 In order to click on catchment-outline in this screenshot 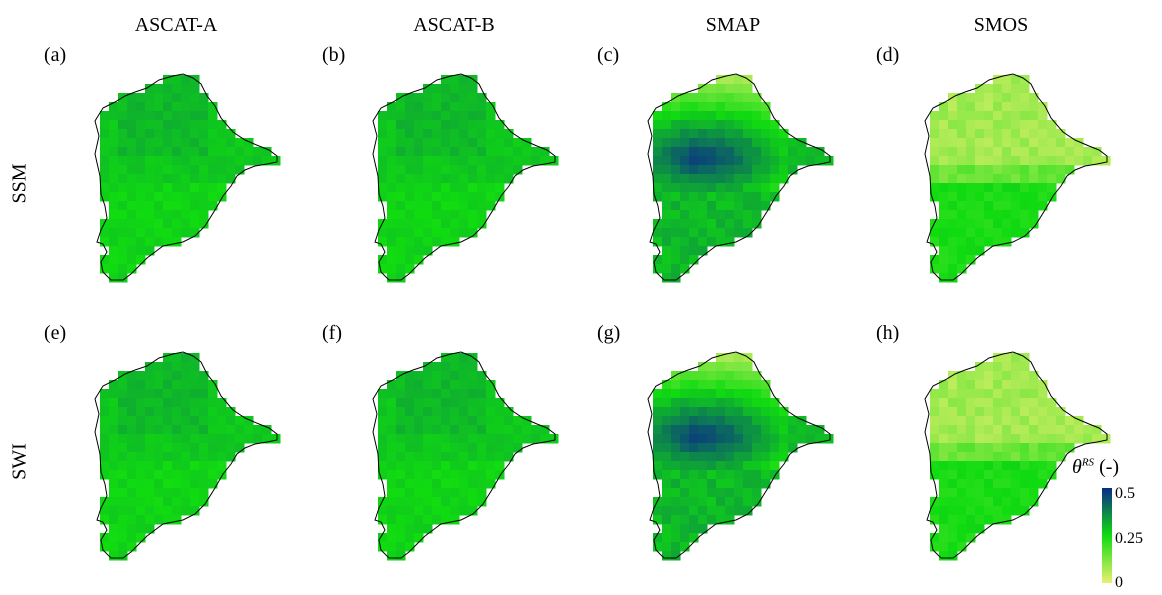, I will do `click(1016, 177)`.